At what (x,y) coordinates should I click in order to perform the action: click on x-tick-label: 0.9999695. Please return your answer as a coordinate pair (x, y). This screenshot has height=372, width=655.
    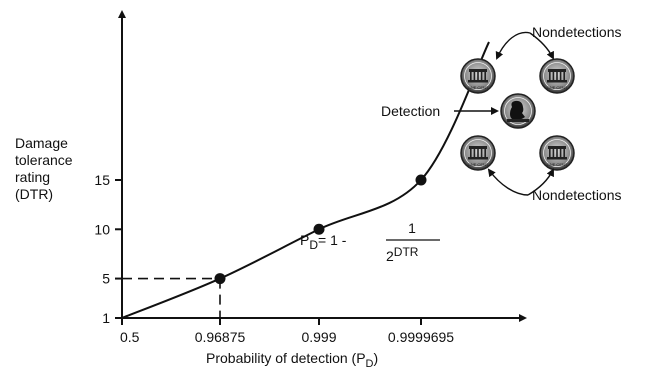
    Looking at the image, I should click on (421, 337).